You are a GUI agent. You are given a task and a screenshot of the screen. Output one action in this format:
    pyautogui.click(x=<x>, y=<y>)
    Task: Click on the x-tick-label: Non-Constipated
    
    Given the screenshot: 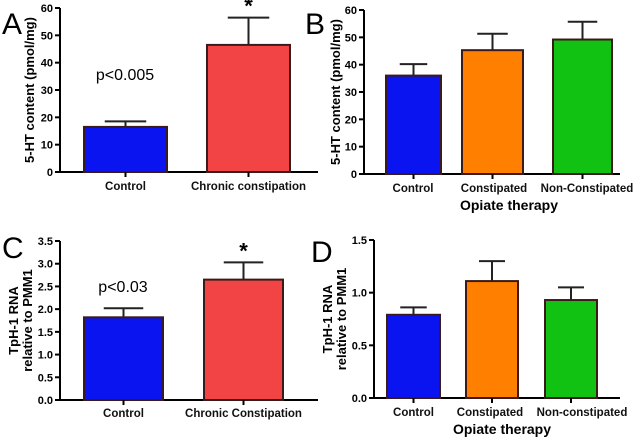 What is the action you would take?
    pyautogui.click(x=587, y=189)
    